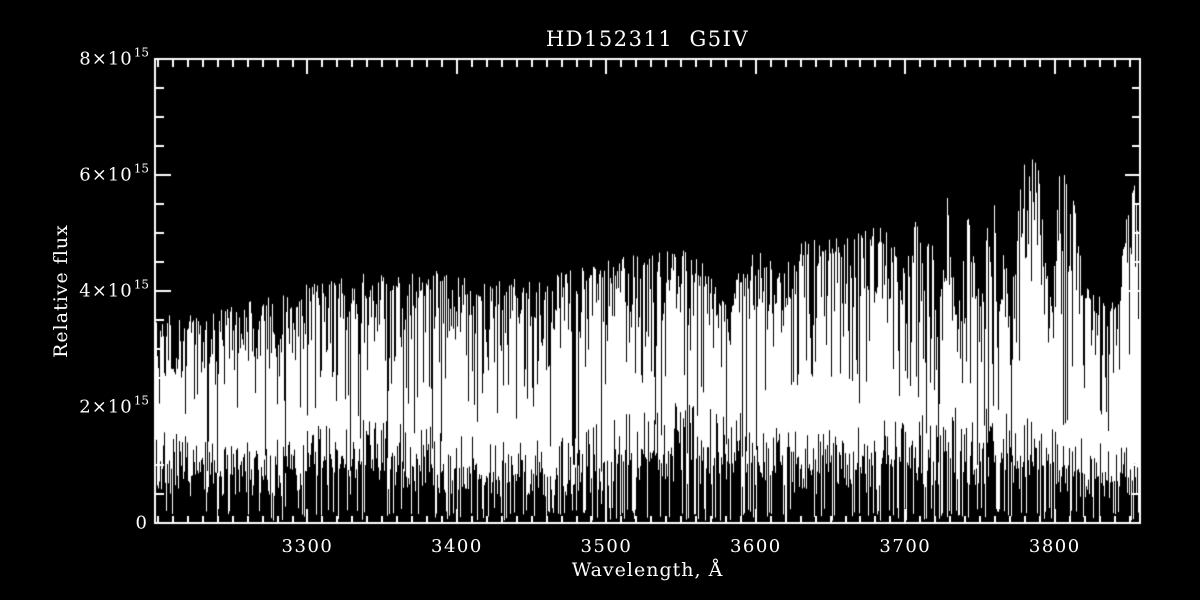 The image size is (1200, 600). What do you see at coordinates (606, 546) in the screenshot?
I see `x-tick-label-3500: 3500` at bounding box center [606, 546].